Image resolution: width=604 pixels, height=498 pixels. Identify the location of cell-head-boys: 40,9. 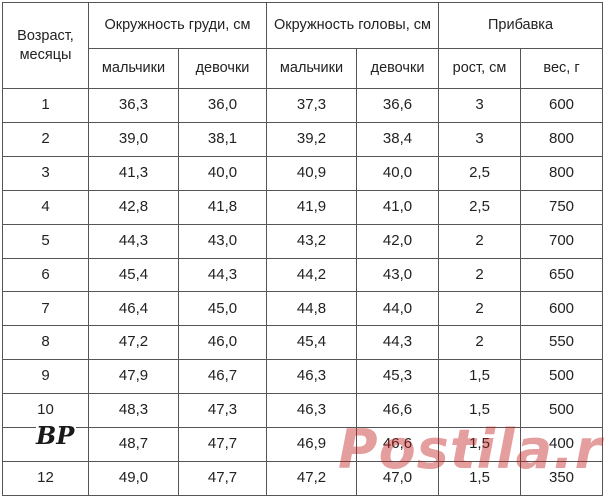
(312, 173).